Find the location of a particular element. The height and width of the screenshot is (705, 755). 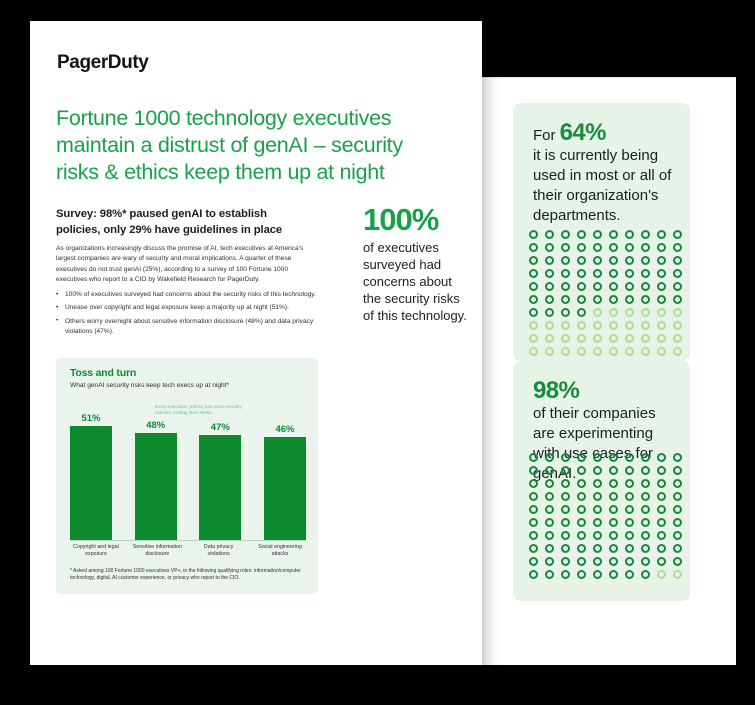

bar-item: 51% is located at coordinates (91, 473).